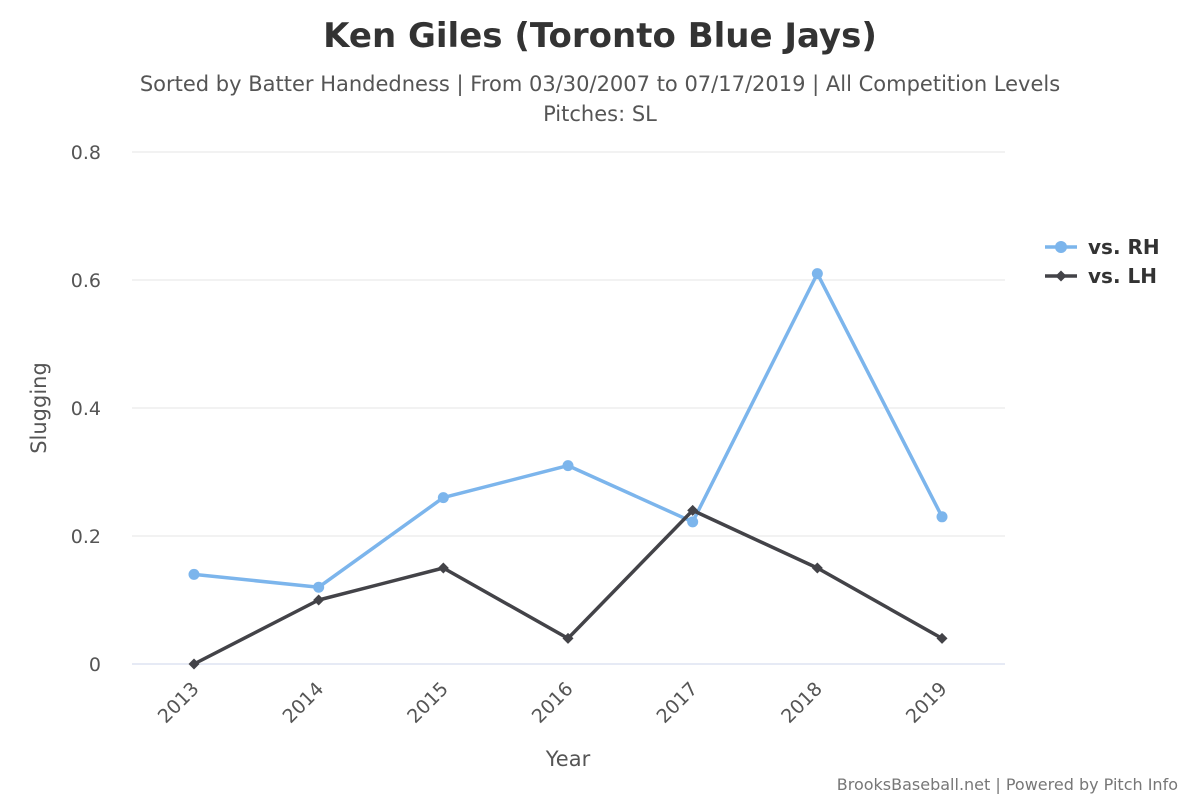  Describe the element at coordinates (600, 36) in the screenshot. I see `chart-title: Ken Giles (Toronto Blue Jays)` at that location.